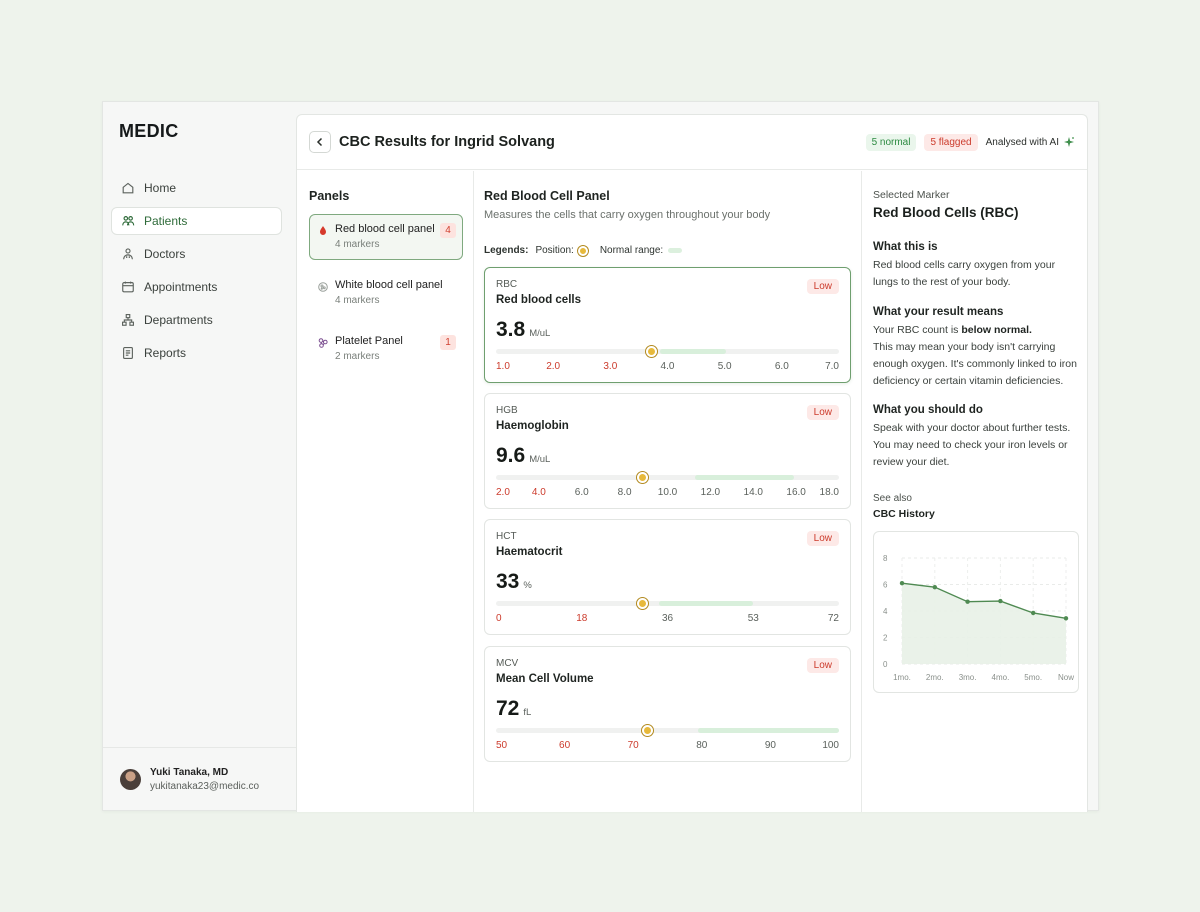 This screenshot has width=1200, height=912. What do you see at coordinates (386, 349) in the screenshot?
I see `panel-item-platelet: Platelet Panel 2 markers 1` at bounding box center [386, 349].